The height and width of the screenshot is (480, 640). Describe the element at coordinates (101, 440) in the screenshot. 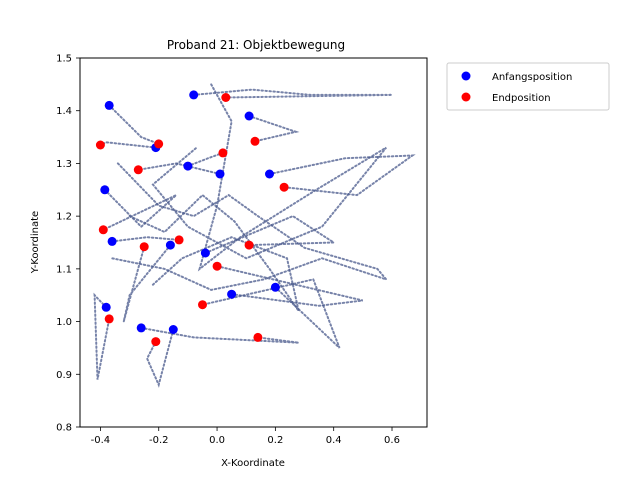

I see `x-tick-label-0: -0.4` at that location.